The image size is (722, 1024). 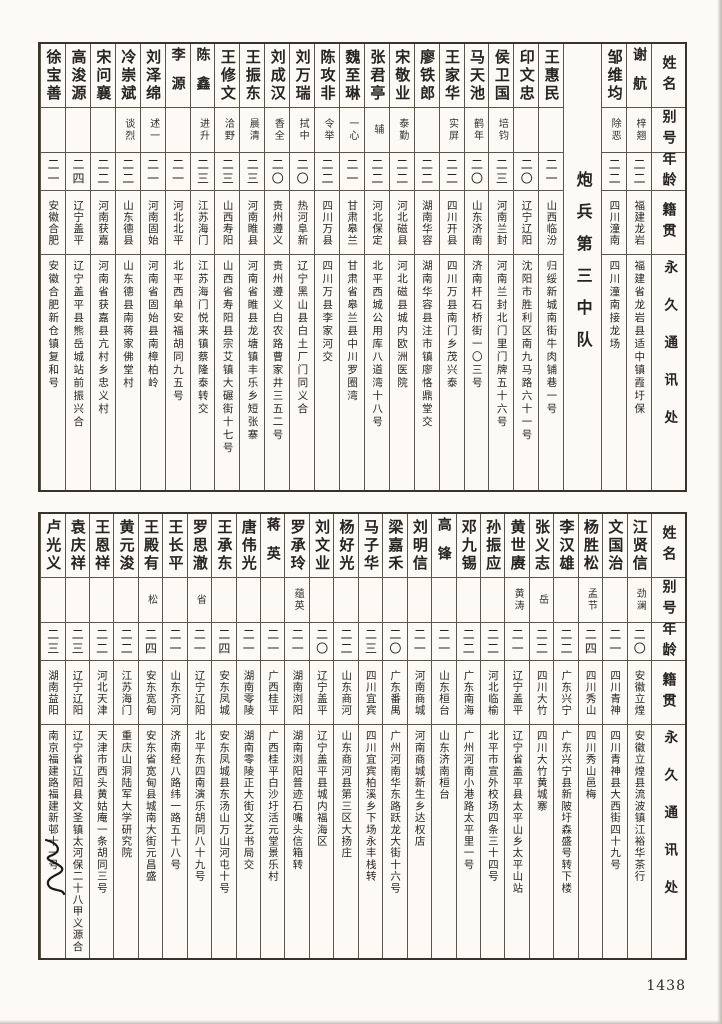 What do you see at coordinates (78, 222) in the screenshot?
I see `entry-origin-text: 辽宁盖平` at bounding box center [78, 222].